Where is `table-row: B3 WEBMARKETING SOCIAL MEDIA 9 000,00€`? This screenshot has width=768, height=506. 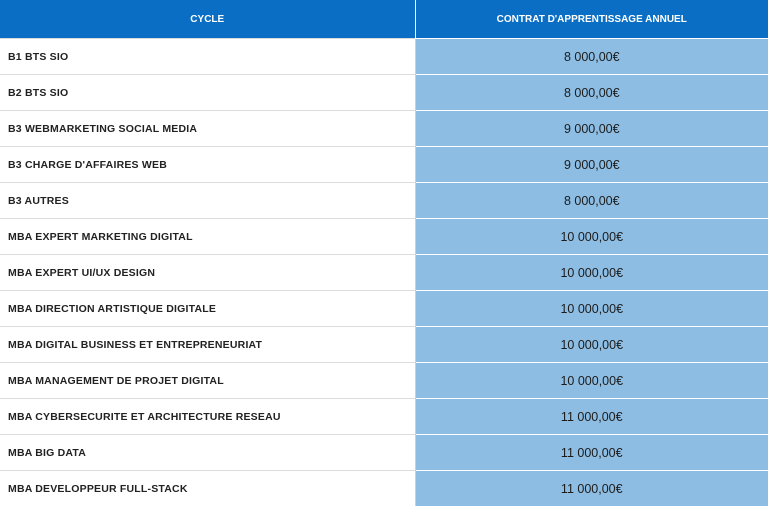 table-row: B3 WEBMARKETING SOCIAL MEDIA 9 000,00€ is located at coordinates (384, 128).